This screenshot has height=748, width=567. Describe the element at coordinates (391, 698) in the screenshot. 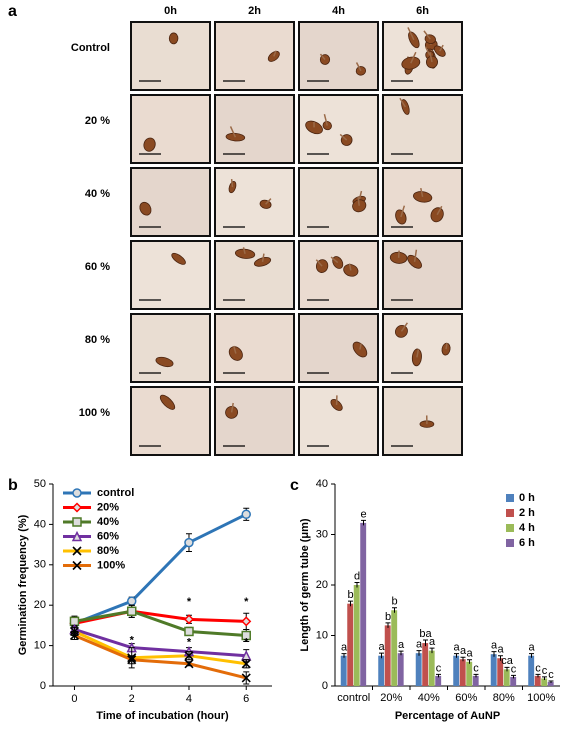

I see `x-tick-label: 20%` at that location.